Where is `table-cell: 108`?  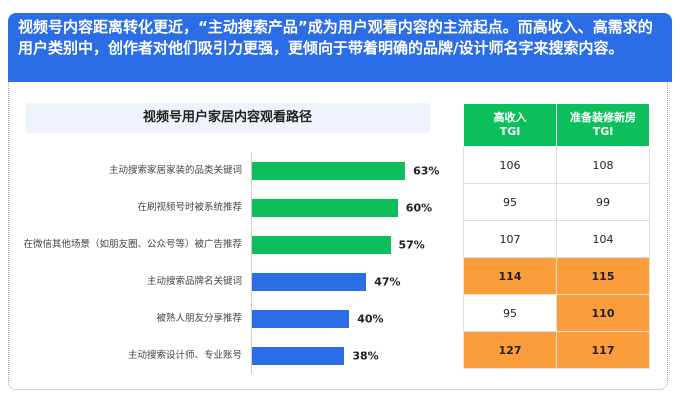 table-cell: 108 is located at coordinates (603, 165).